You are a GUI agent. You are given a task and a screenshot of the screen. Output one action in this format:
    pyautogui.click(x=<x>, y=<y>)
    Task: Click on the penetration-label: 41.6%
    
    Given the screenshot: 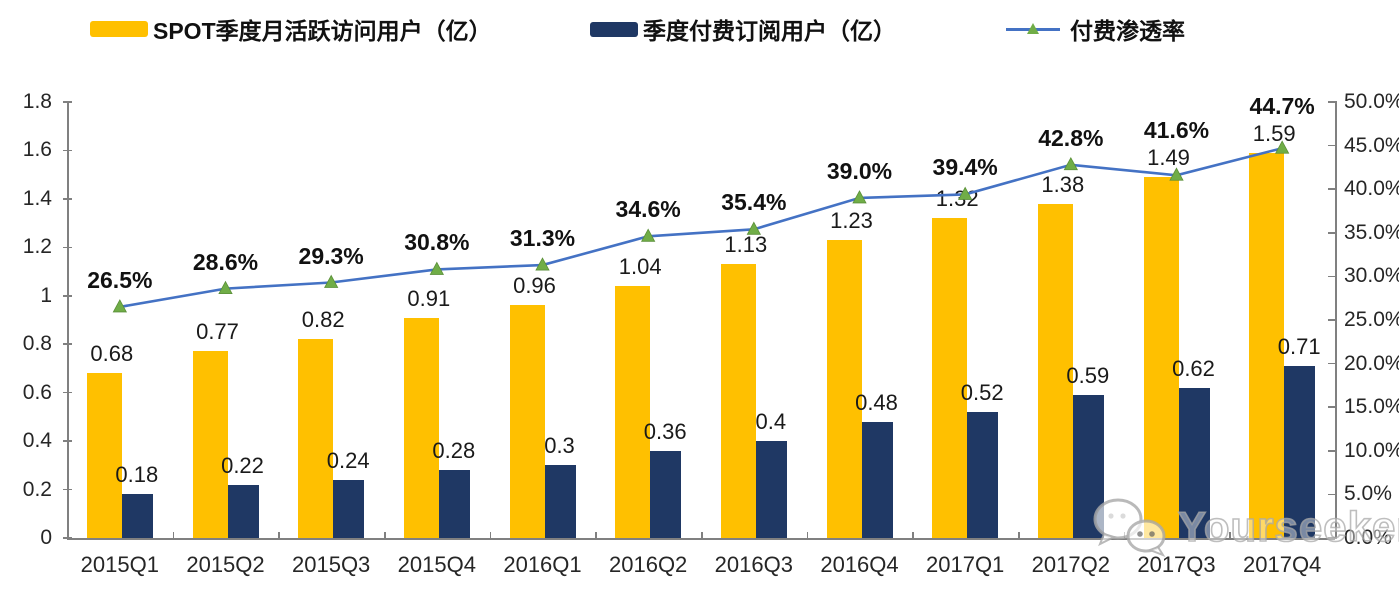 What is the action you would take?
    pyautogui.click(x=1176, y=130)
    